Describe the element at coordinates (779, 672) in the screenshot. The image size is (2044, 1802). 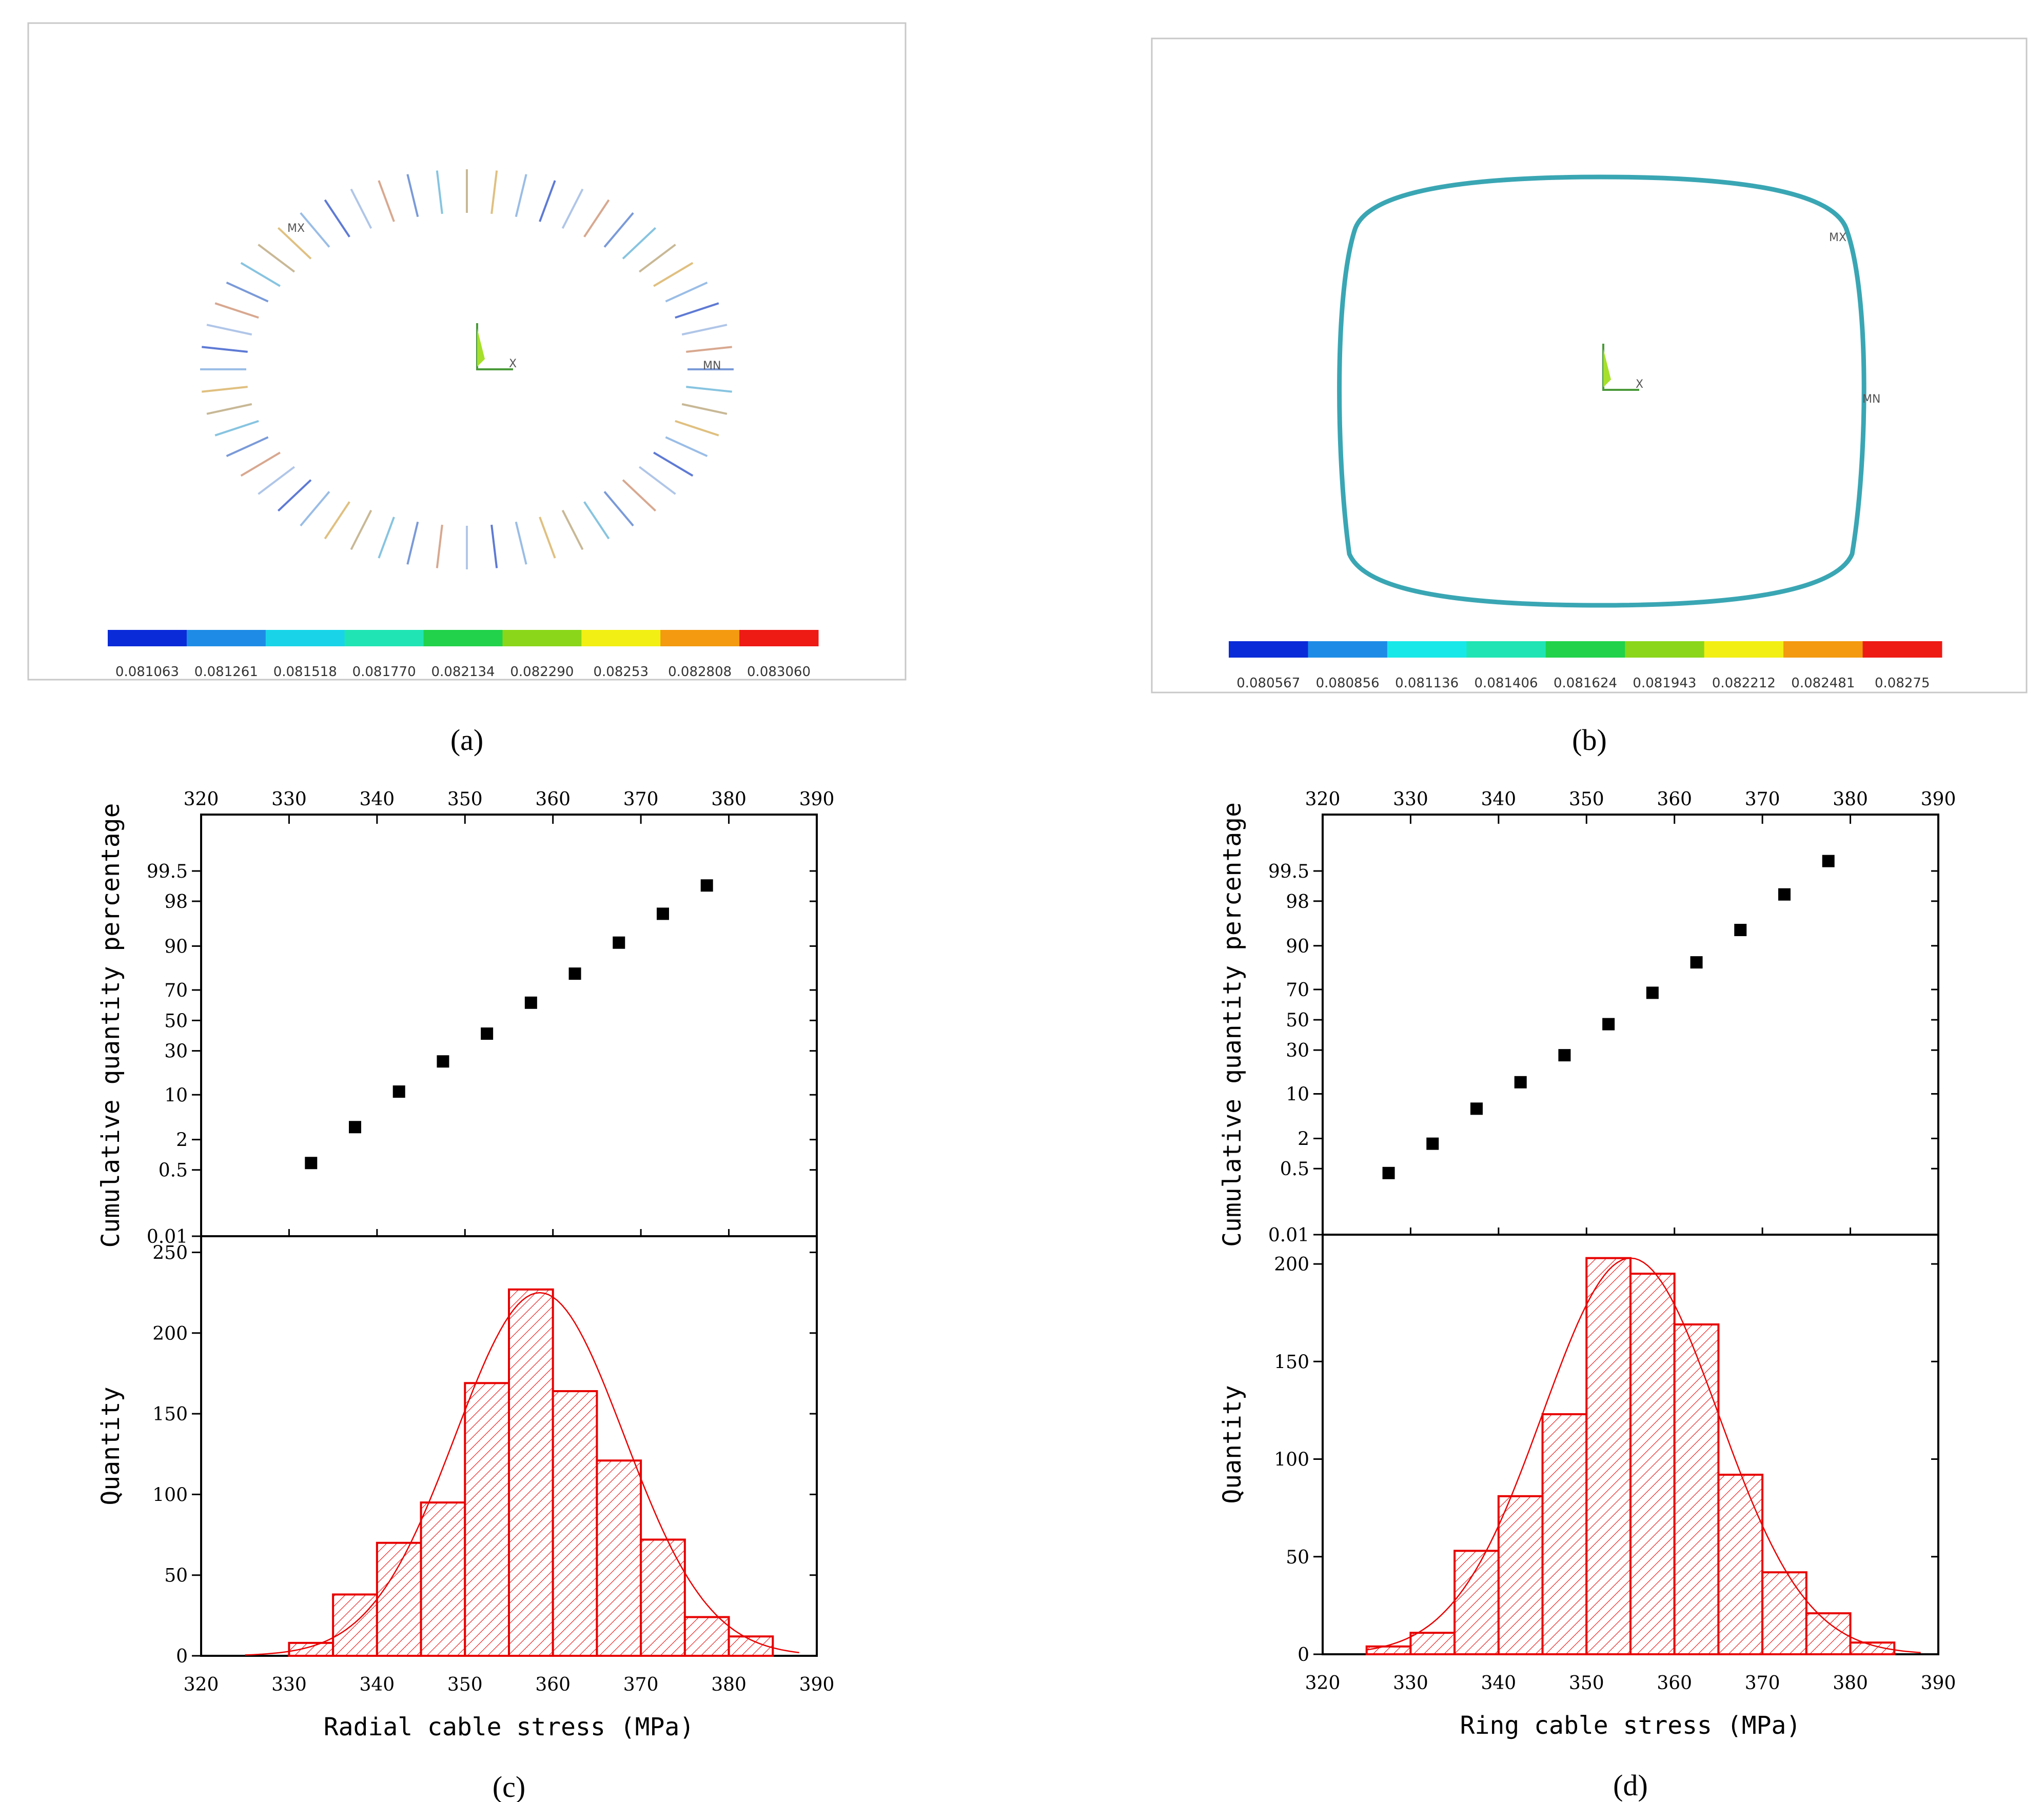
I see `legend-a-value: 0.083060` at that location.